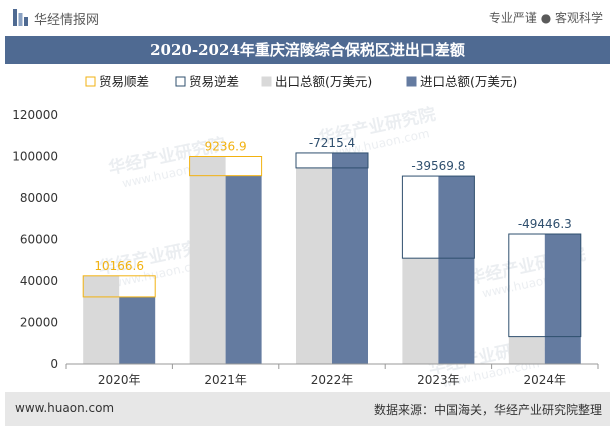 The image size is (615, 427). I want to click on x-tick-label: 2020年, so click(119, 380).